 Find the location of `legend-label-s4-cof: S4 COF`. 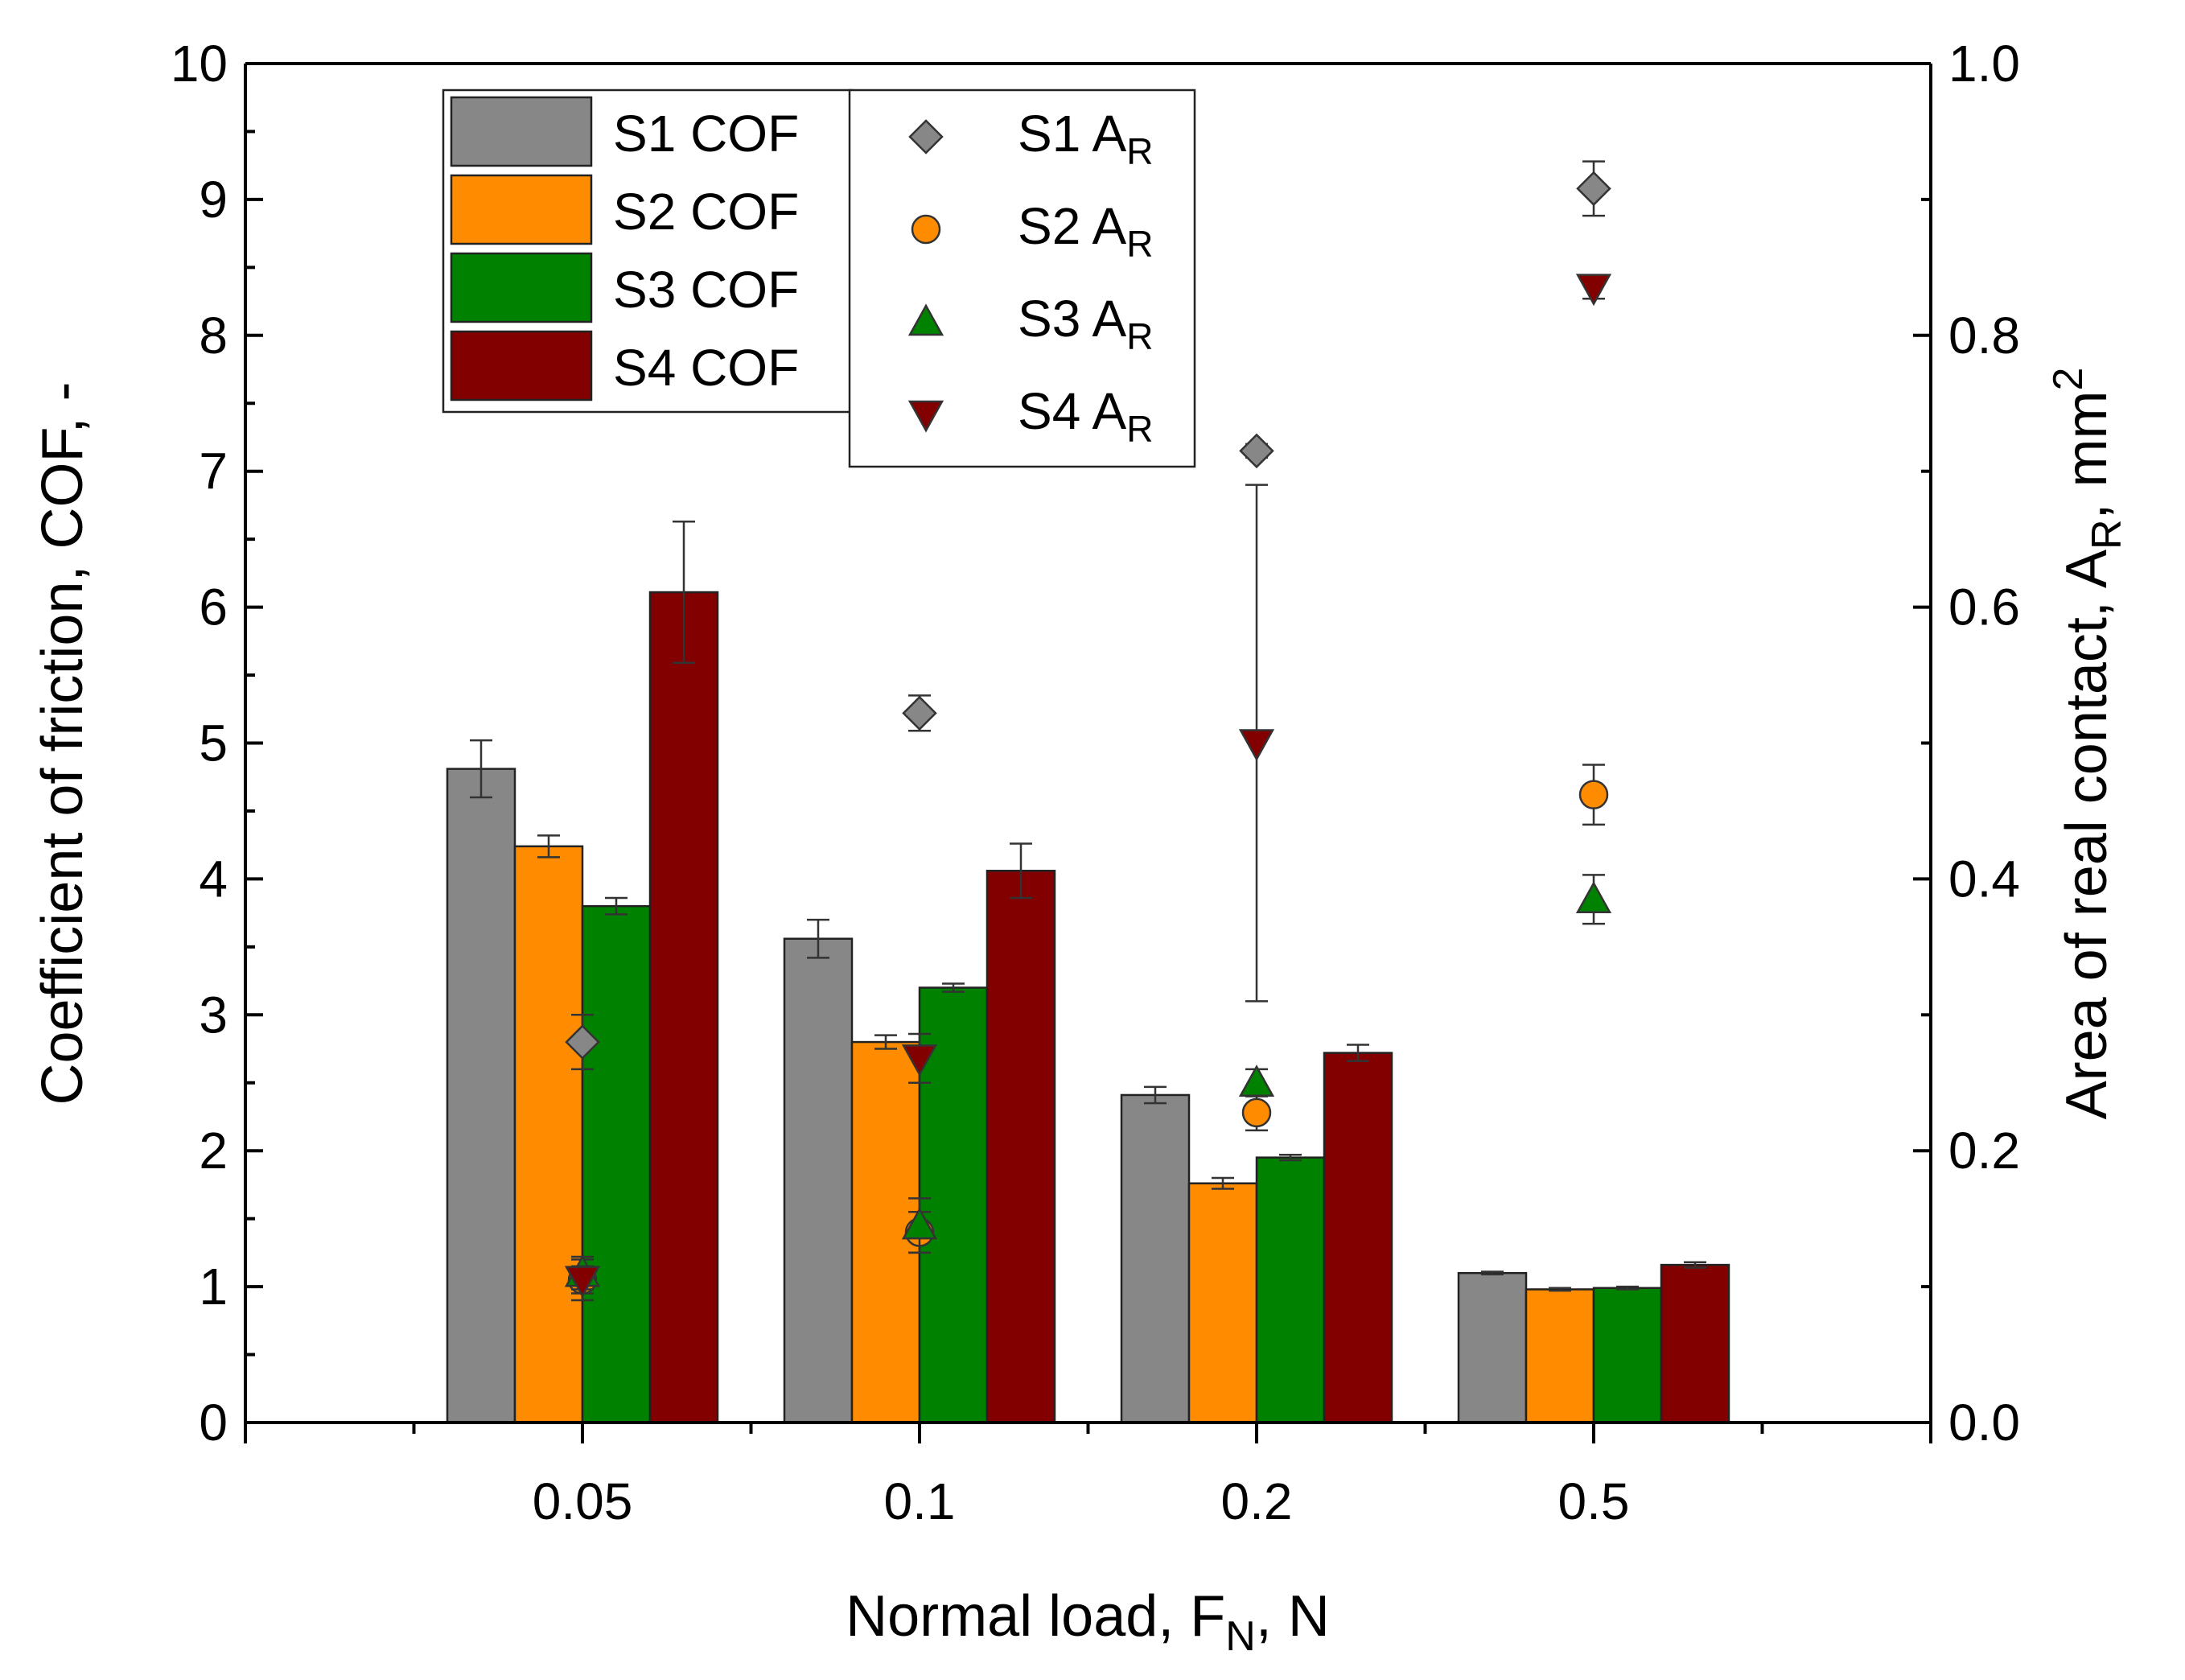

legend-label-s4-cof: S4 COF is located at coordinates (706, 368).